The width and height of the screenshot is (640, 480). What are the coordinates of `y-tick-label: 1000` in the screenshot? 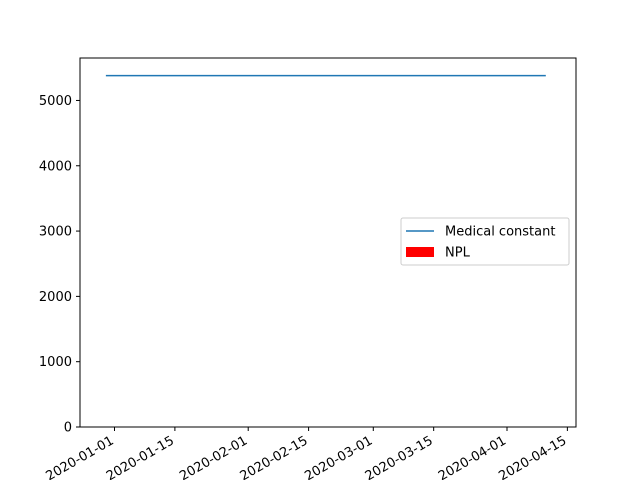 It's located at (55, 362).